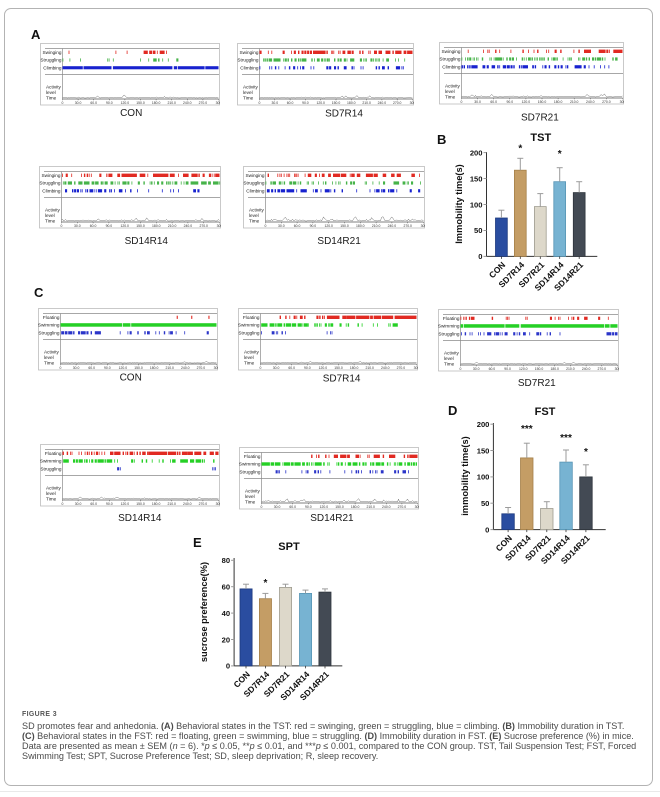  Describe the element at coordinates (483, 450) in the screenshot. I see `svg-text: 150` at that location.